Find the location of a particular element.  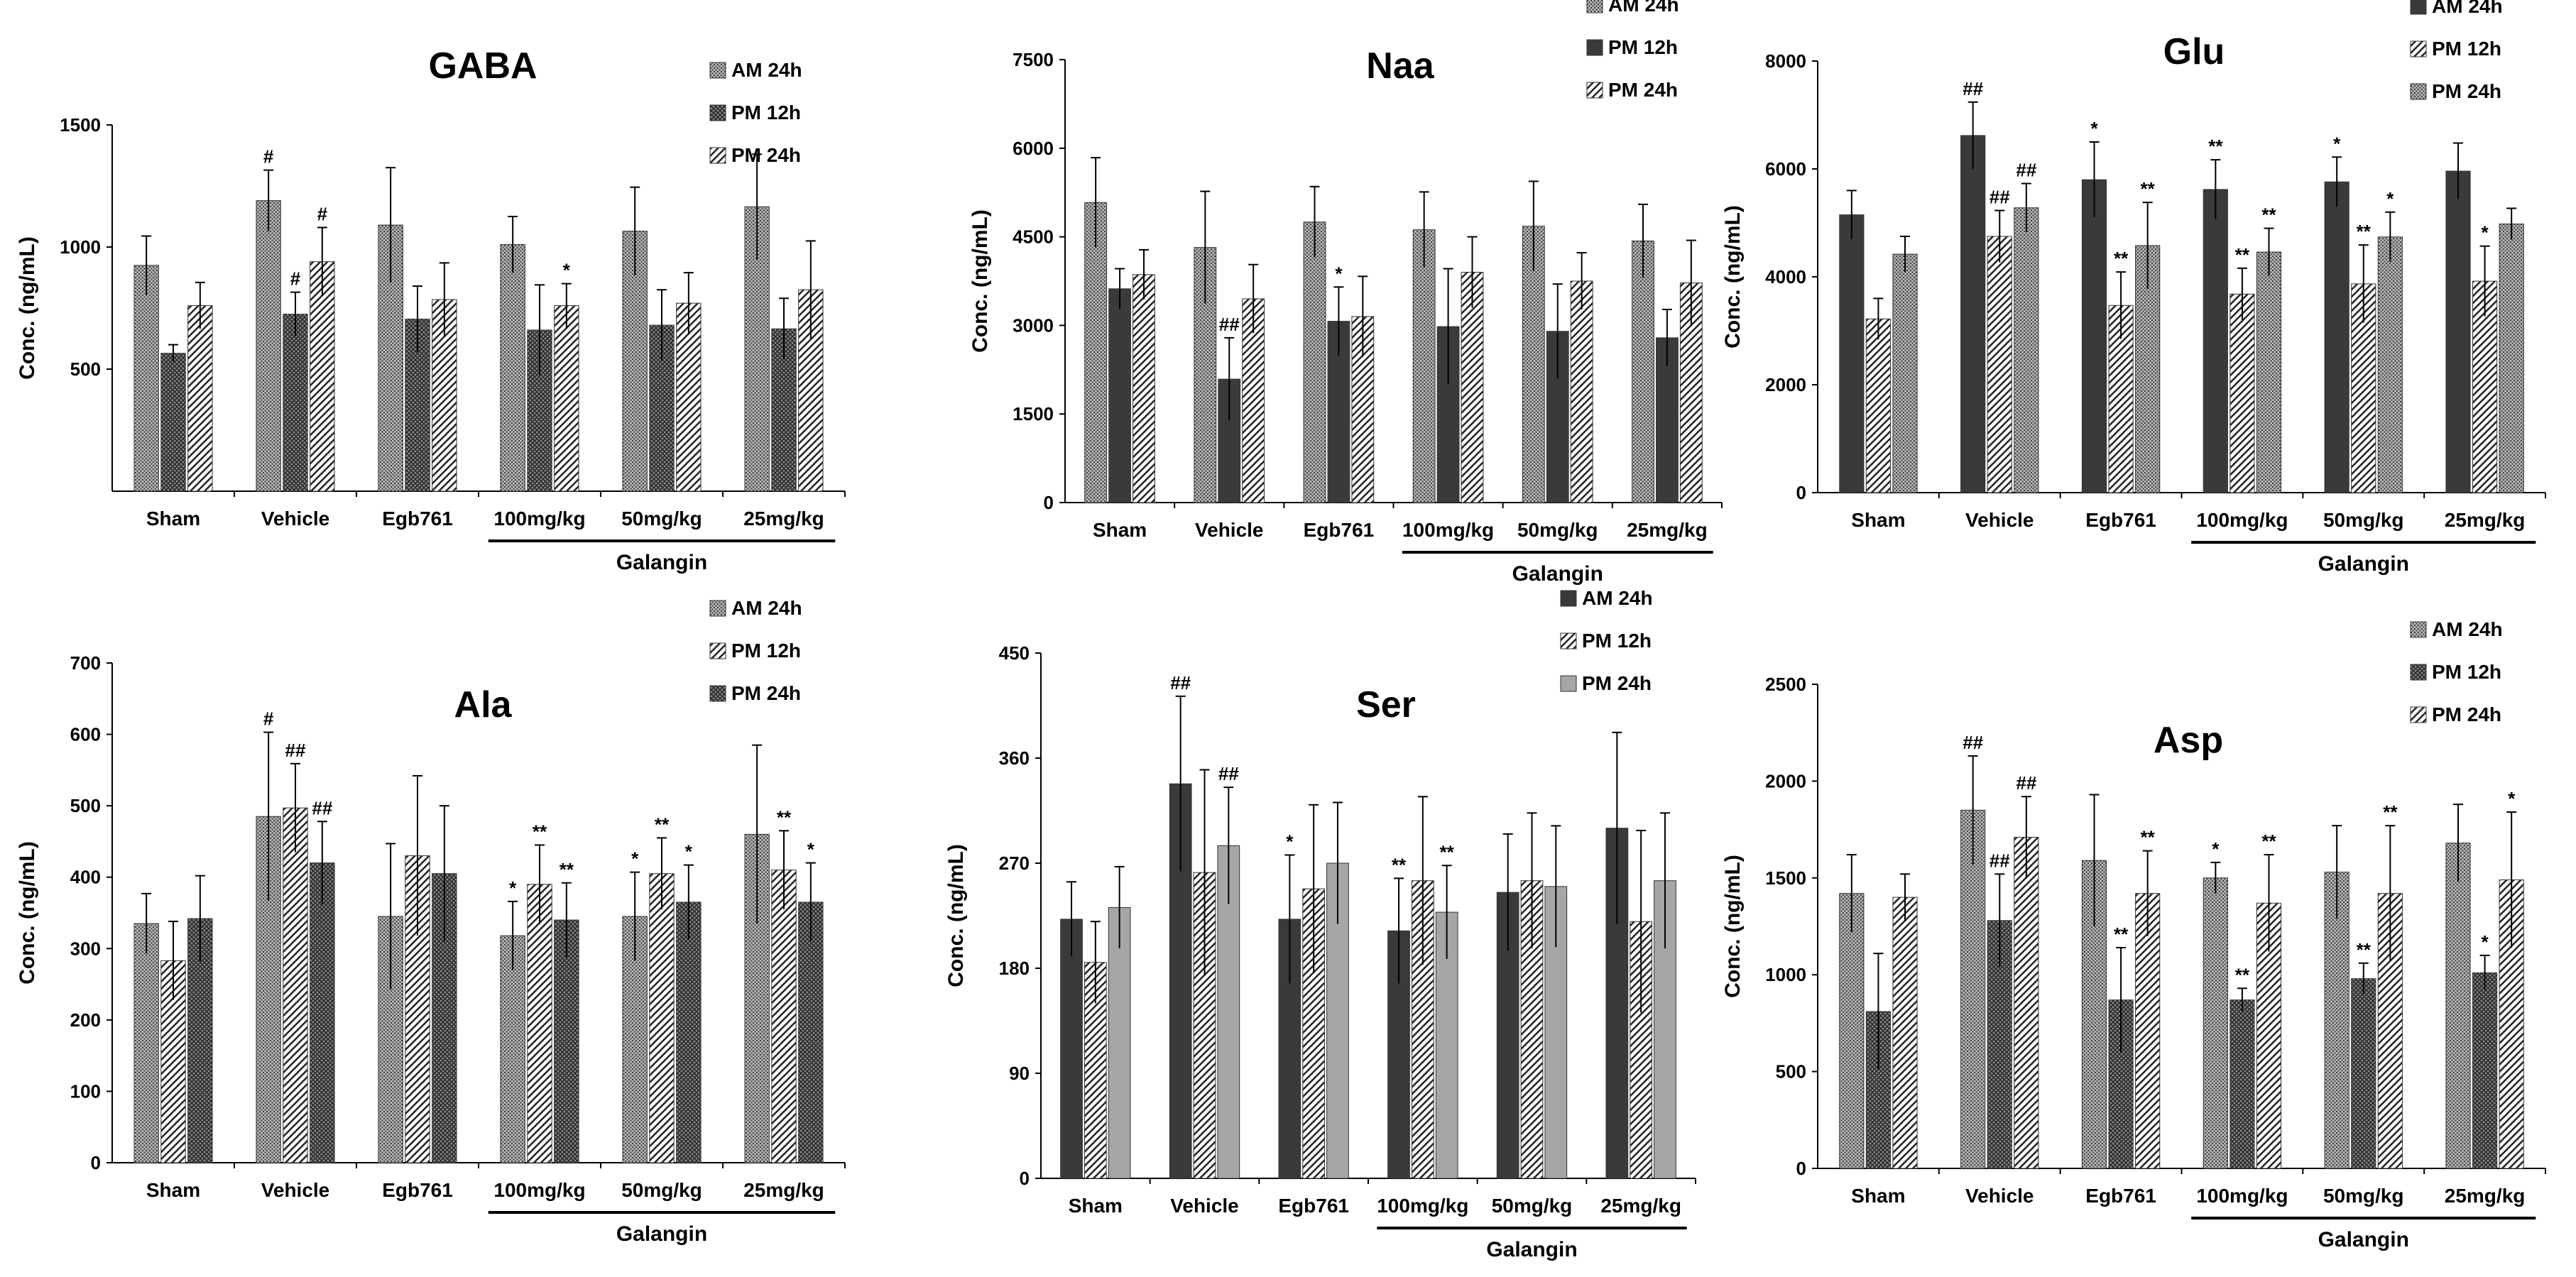

y-tick-label: 500 is located at coordinates (85, 806).